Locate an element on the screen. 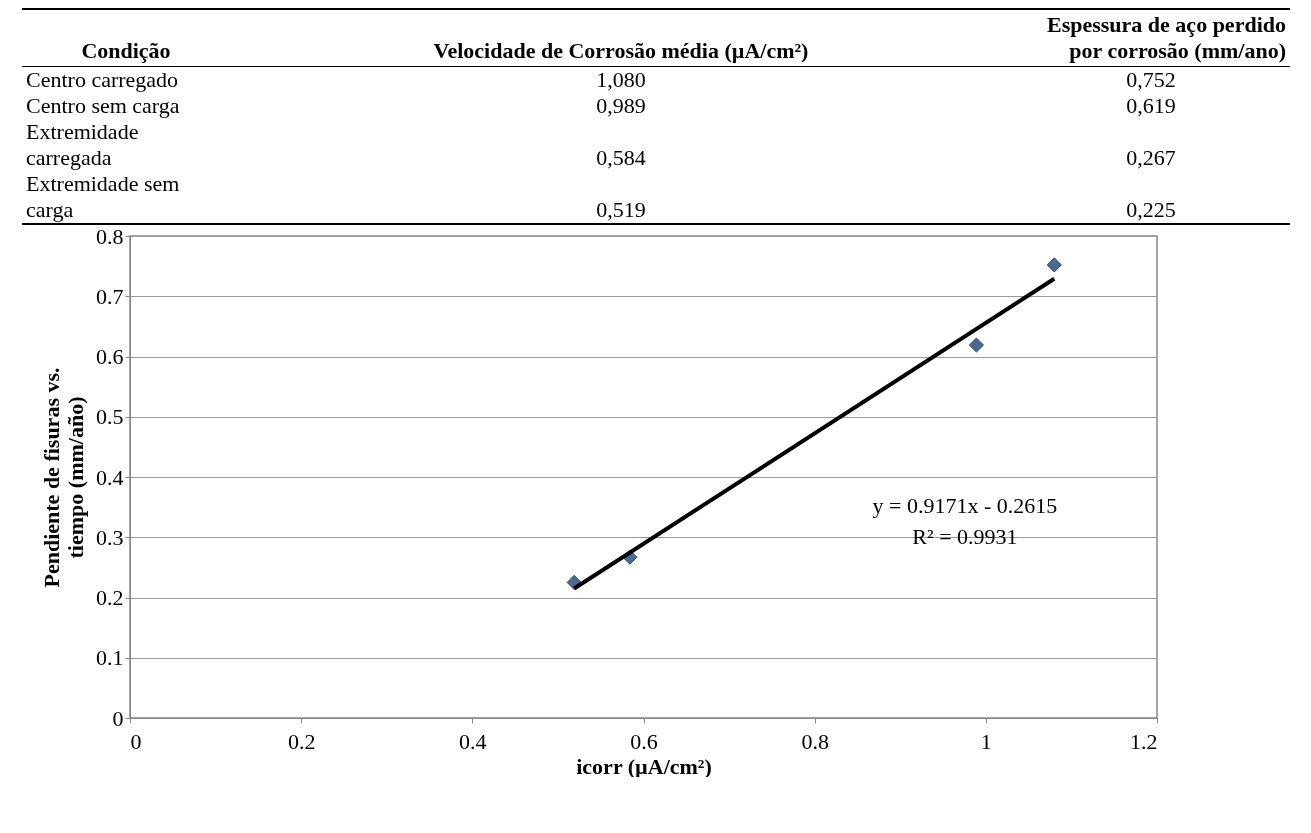  y-axis-title: Pendiente de fisuras vs. tiempo (mm/año) is located at coordinates (63, 477).